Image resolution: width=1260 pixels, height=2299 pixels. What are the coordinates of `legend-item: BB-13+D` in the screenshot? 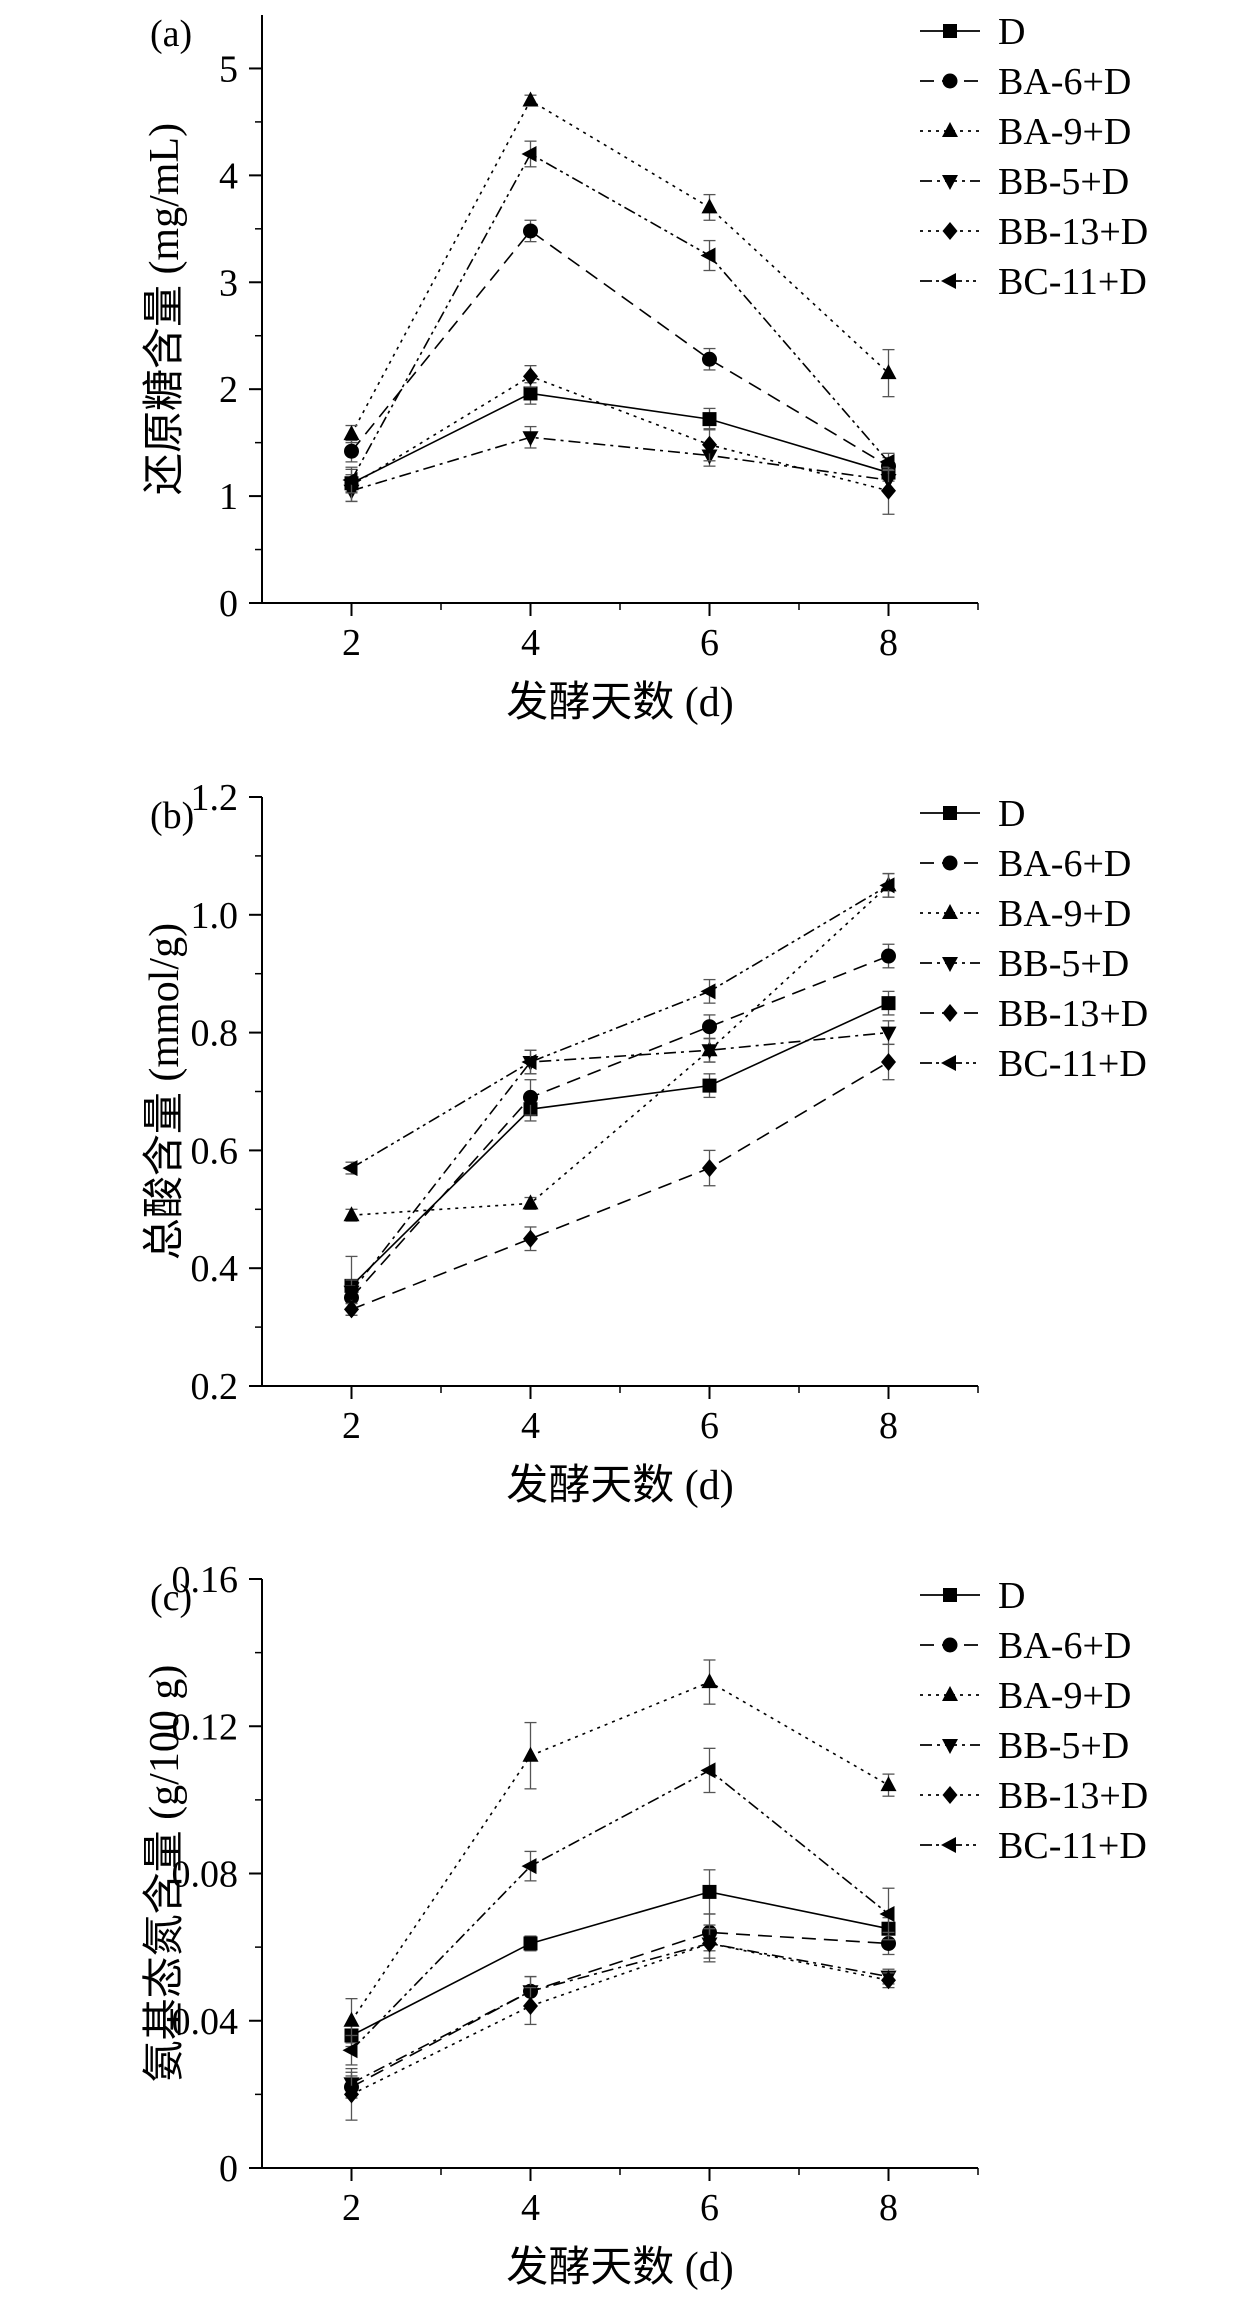 It's located at (1034, 1014).